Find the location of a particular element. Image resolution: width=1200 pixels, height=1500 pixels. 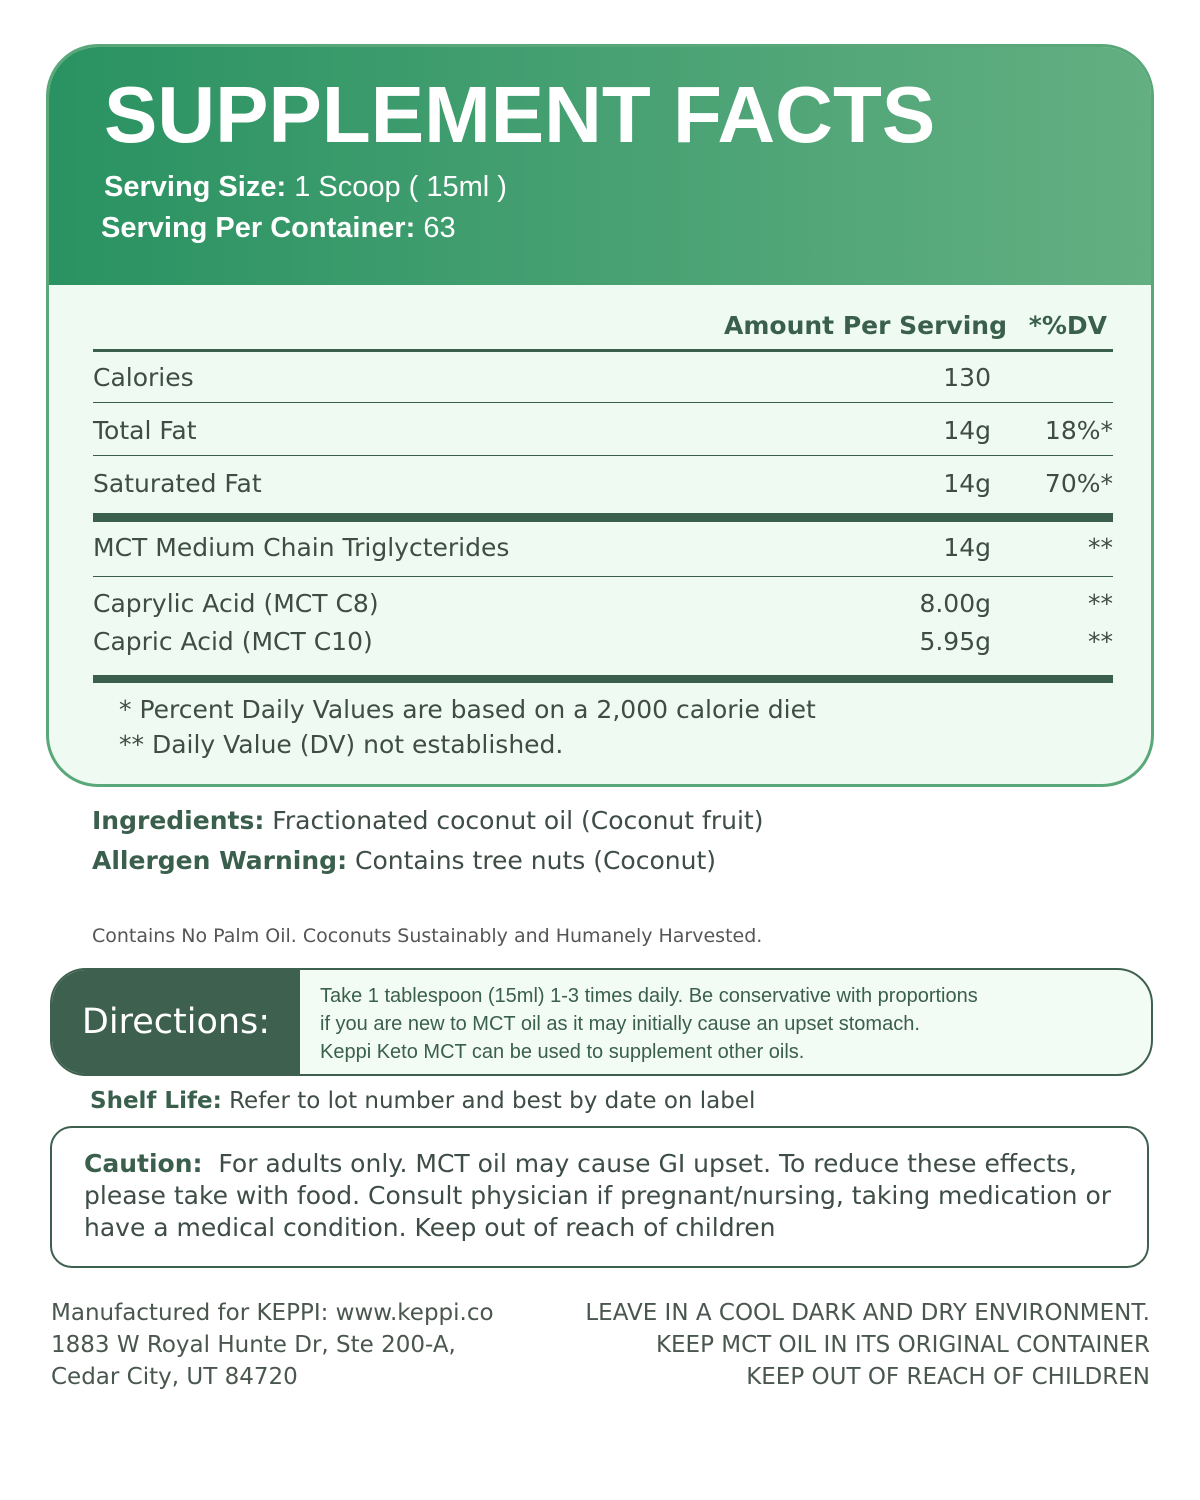

storage-line: KEEP MCT OIL IN ITS ORIGINAL CONTAINER is located at coordinates (902, 1345).